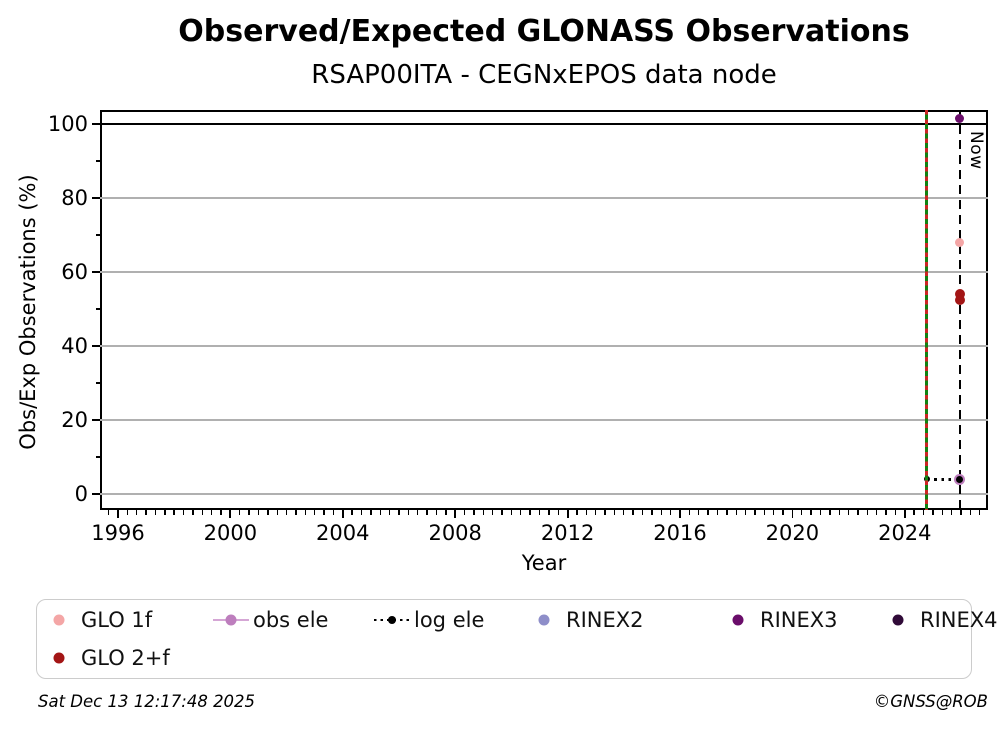 Image resolution: width=1008 pixels, height=734 pixels. I want to click on legend-item: log ele, so click(429, 620).